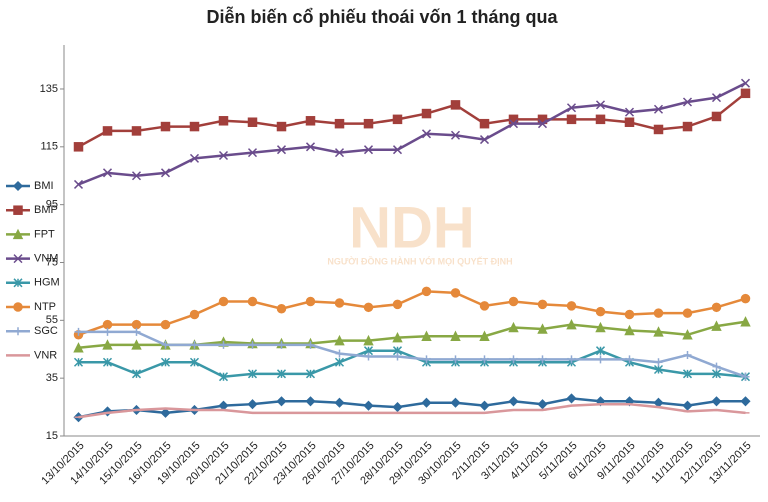 The image size is (768, 502). I want to click on chart-title: Diễn biến cổ phiếu thoái vốn 1 tháng qua, so click(382, 16).